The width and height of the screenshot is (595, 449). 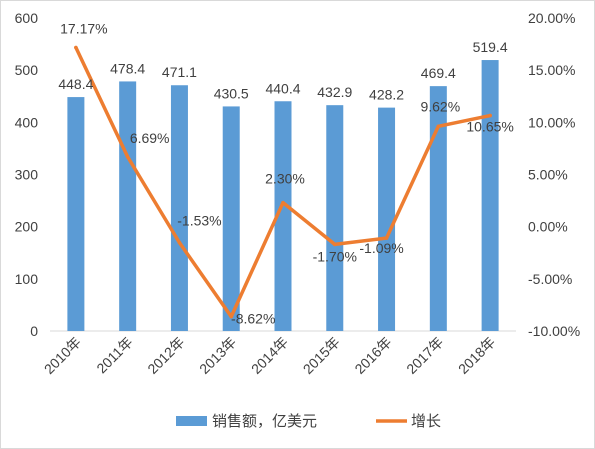 What do you see at coordinates (282, 88) in the screenshot?
I see `bar-data-label: 440.4` at bounding box center [282, 88].